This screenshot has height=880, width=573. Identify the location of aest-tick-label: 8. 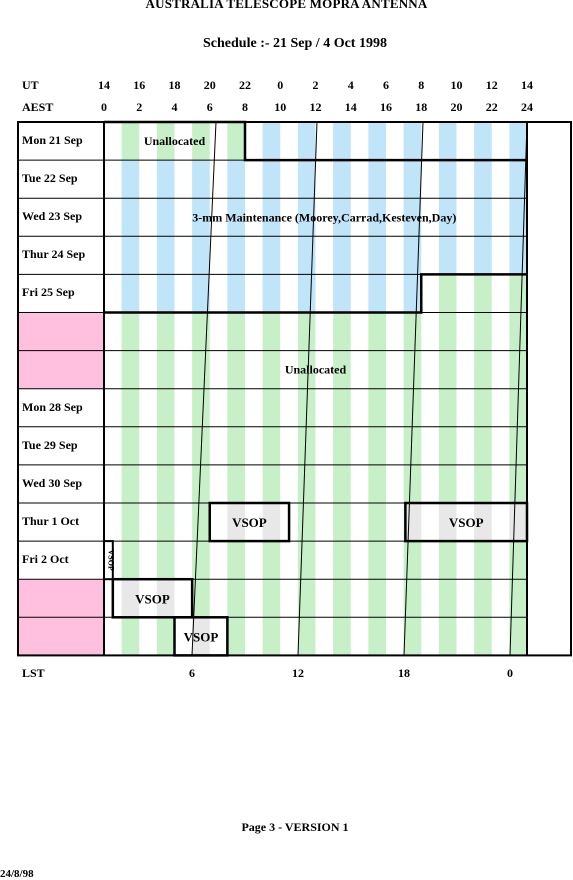
(245, 107).